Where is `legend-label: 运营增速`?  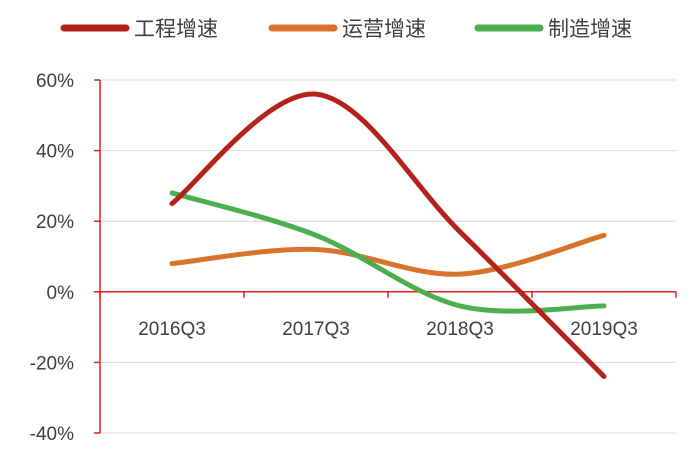 legend-label: 运营增速 is located at coordinates (384, 29).